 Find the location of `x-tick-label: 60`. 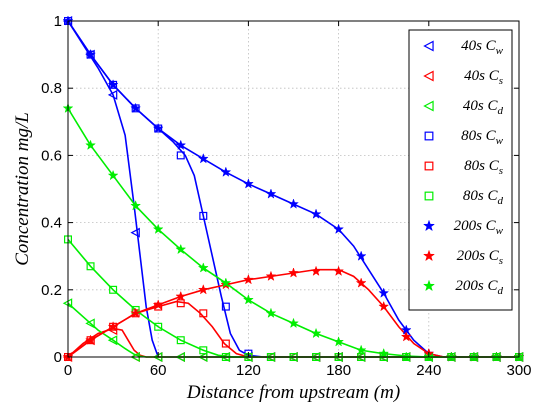

x-tick-label: 60 is located at coordinates (158, 370).